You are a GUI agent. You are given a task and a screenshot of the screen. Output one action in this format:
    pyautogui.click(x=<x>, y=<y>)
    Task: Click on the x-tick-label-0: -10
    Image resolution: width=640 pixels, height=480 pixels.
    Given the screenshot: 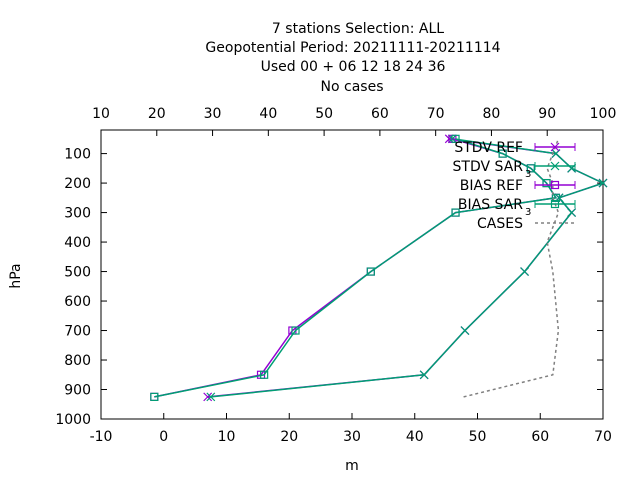 What is the action you would take?
    pyautogui.click(x=101, y=437)
    